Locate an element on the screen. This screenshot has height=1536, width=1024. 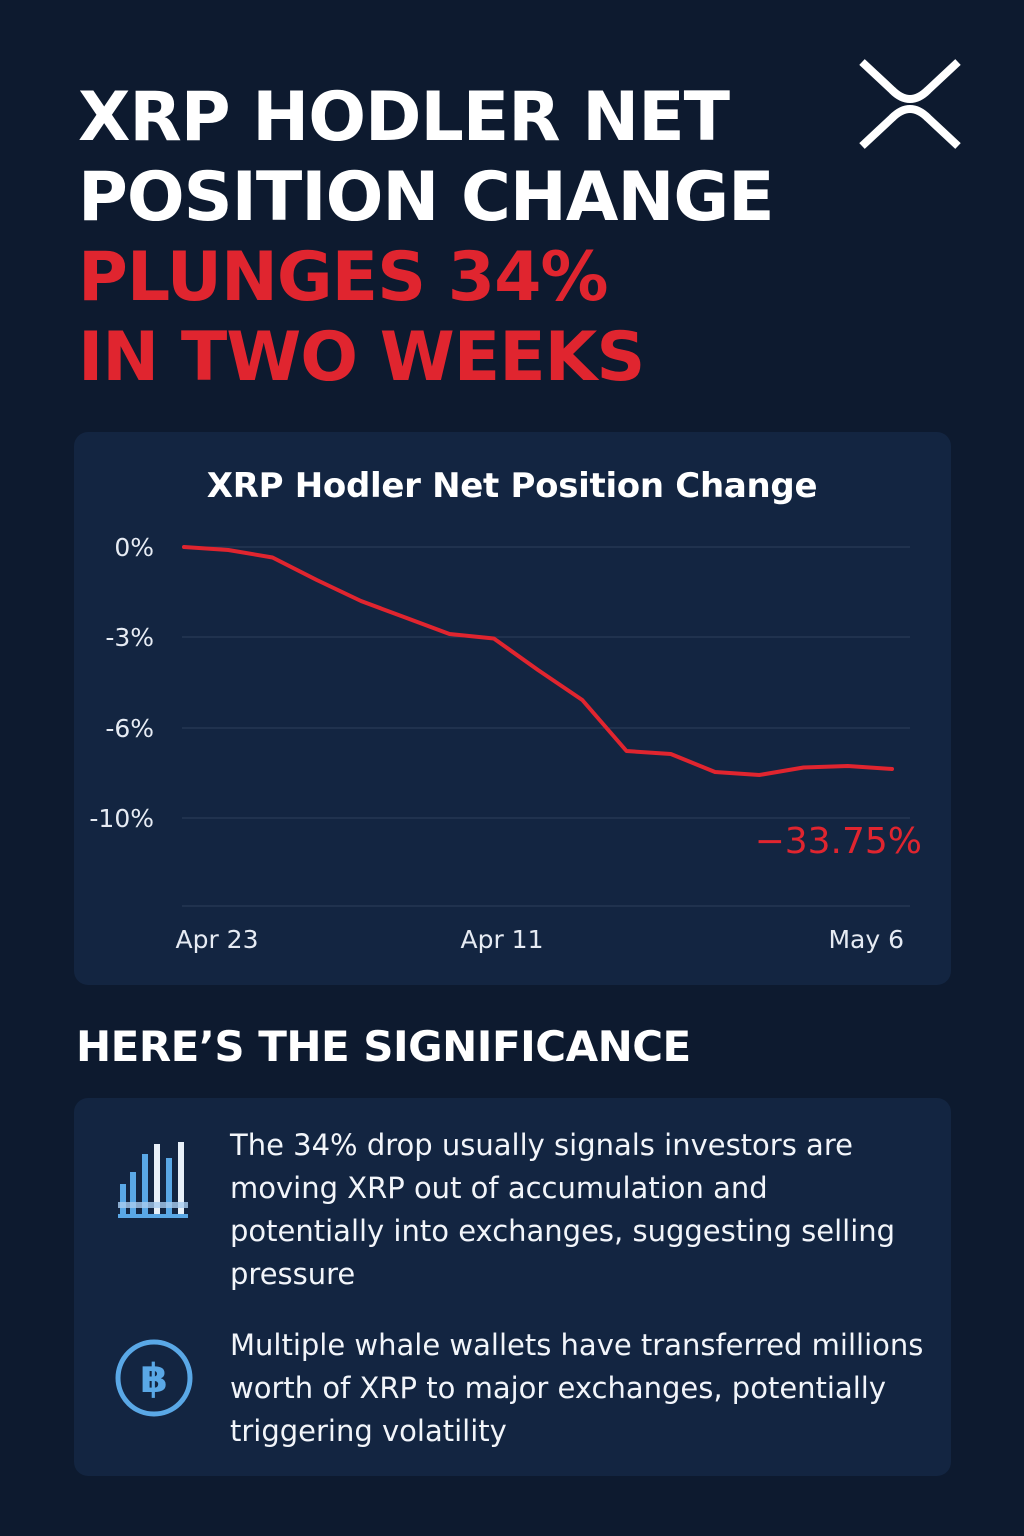
chart-title: XRP Hodler Net Position Change is located at coordinates (512, 486).